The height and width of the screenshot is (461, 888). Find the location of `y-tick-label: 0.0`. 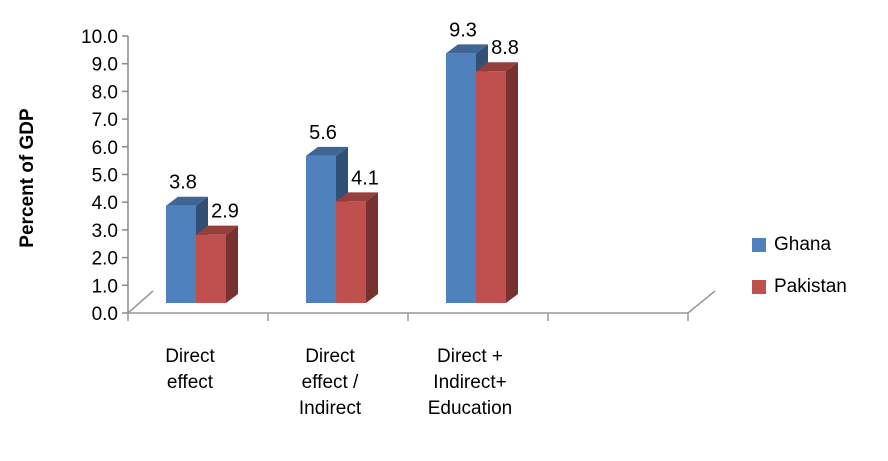

y-tick-label: 0.0 is located at coordinates (105, 314).